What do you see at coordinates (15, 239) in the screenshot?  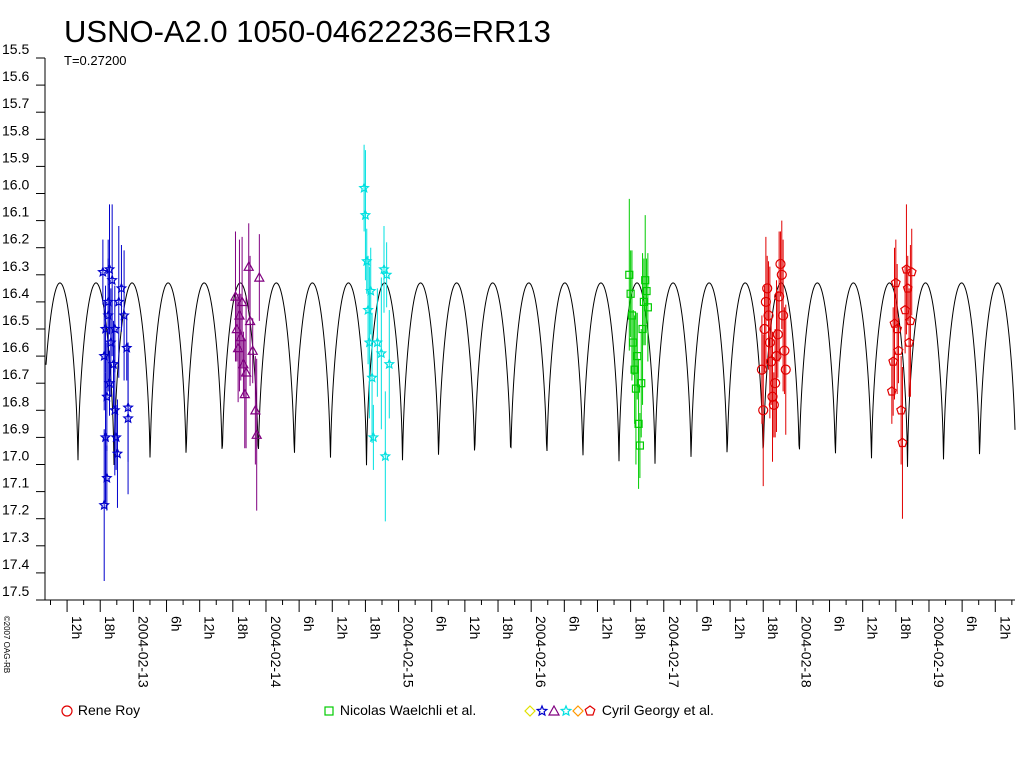 I see `y-tick-label: 16.2` at bounding box center [15, 239].